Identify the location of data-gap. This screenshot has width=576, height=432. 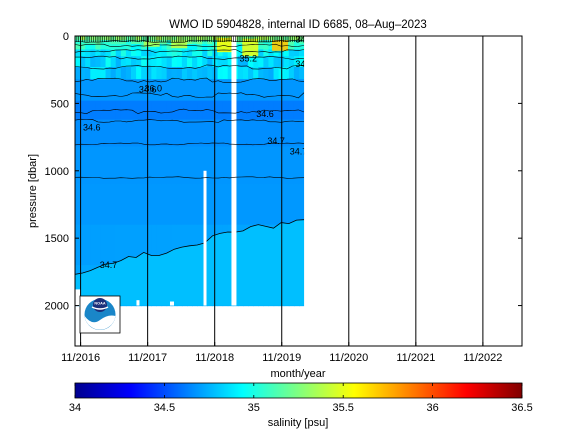
(171, 303).